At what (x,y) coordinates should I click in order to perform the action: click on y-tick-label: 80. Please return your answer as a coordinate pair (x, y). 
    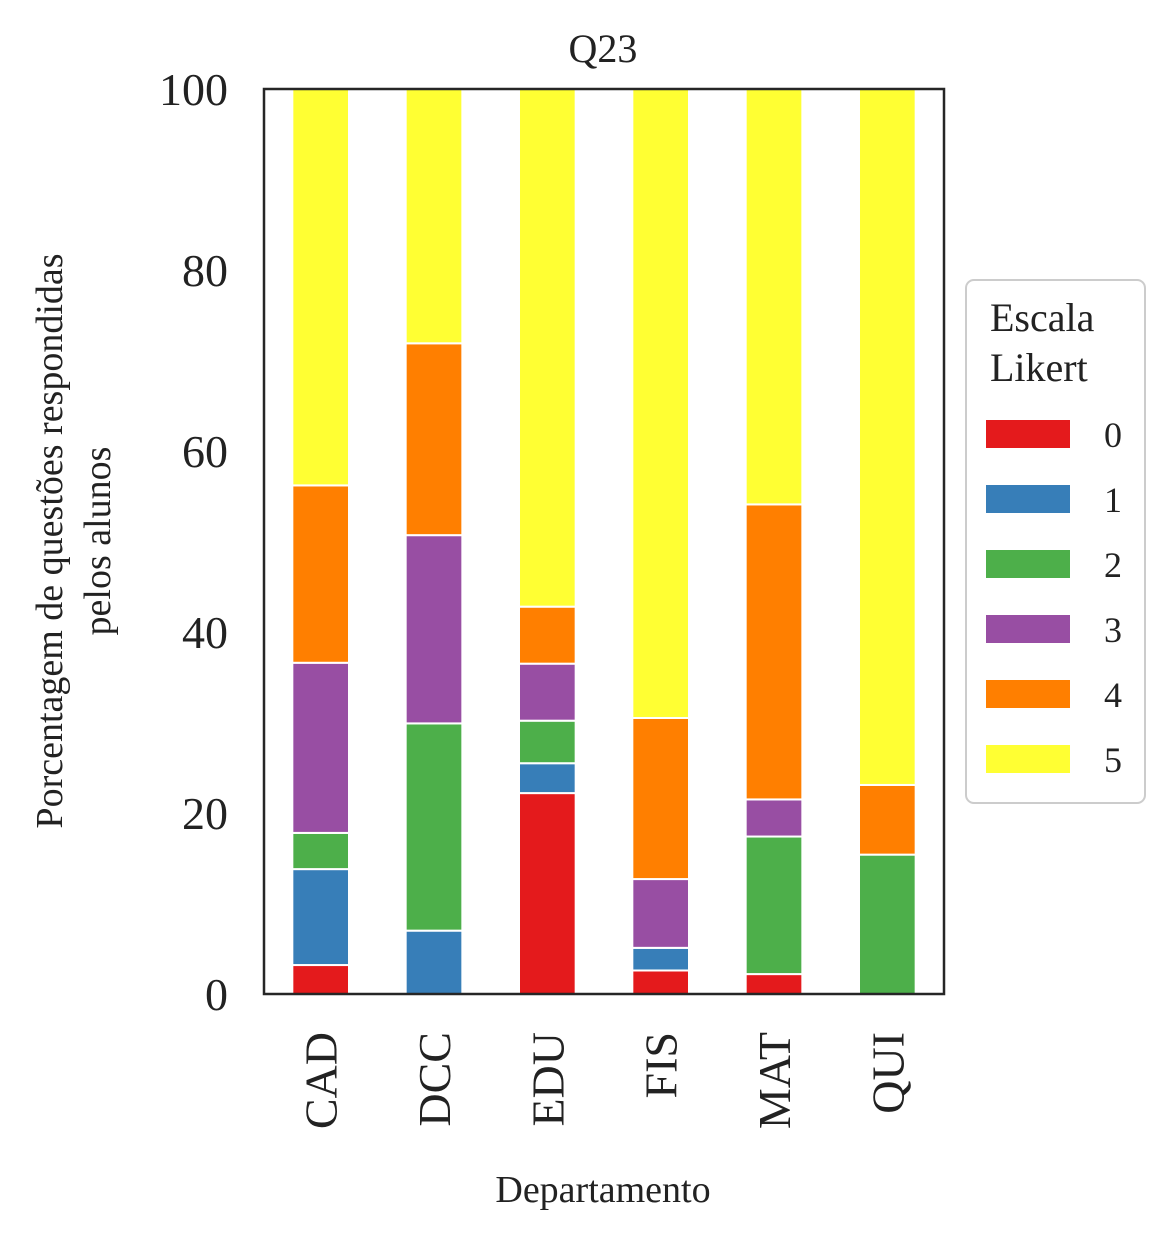
    Looking at the image, I should click on (205, 270).